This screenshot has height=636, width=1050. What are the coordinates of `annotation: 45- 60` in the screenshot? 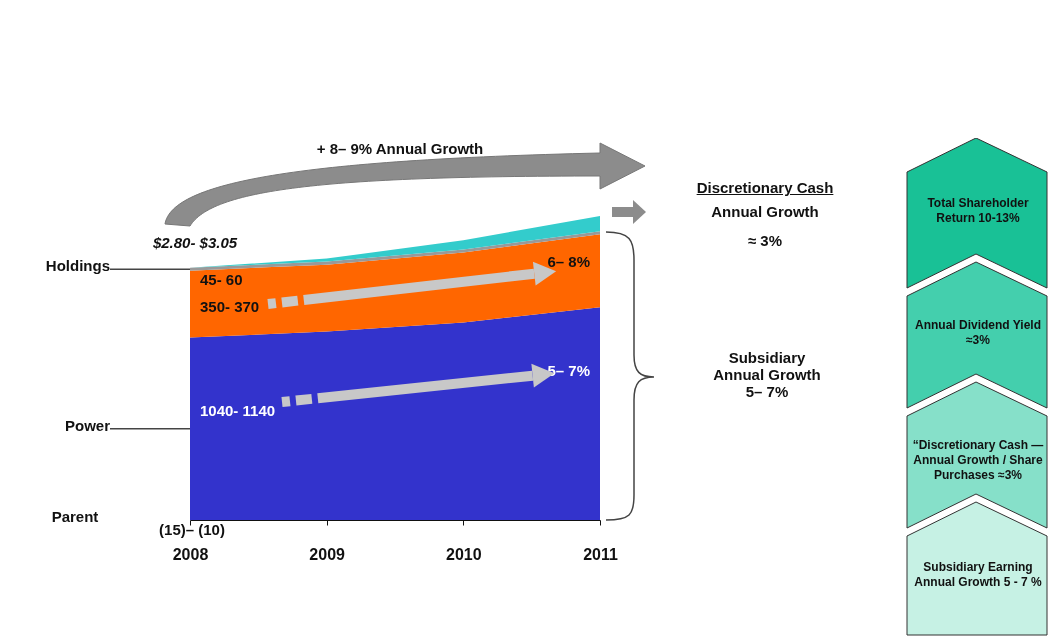 It's located at (221, 279).